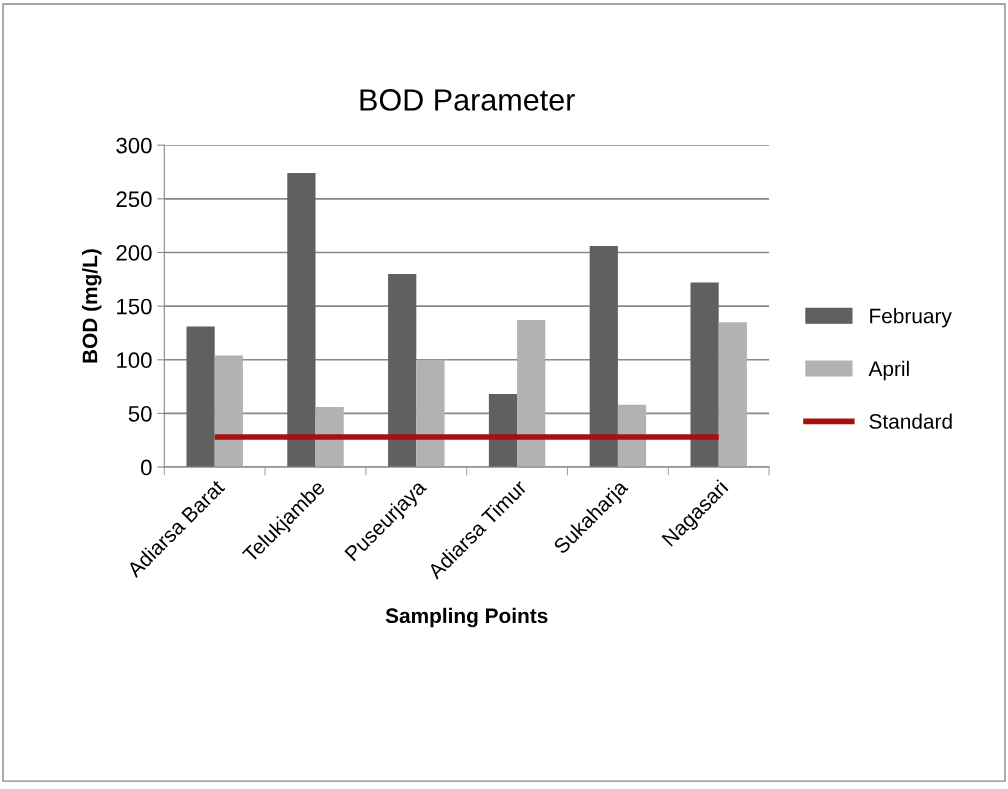  I want to click on legend-label: February, so click(911, 318).